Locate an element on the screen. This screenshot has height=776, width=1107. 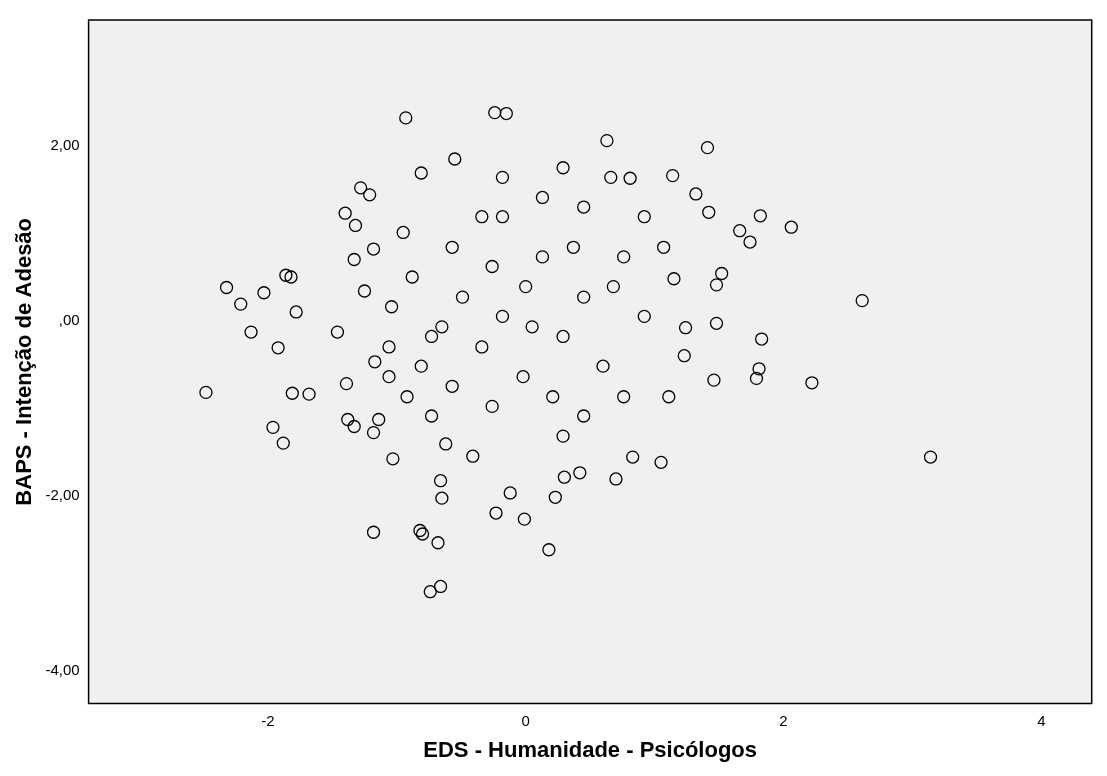
y-tick-label: -2,00 is located at coordinates (62, 494).